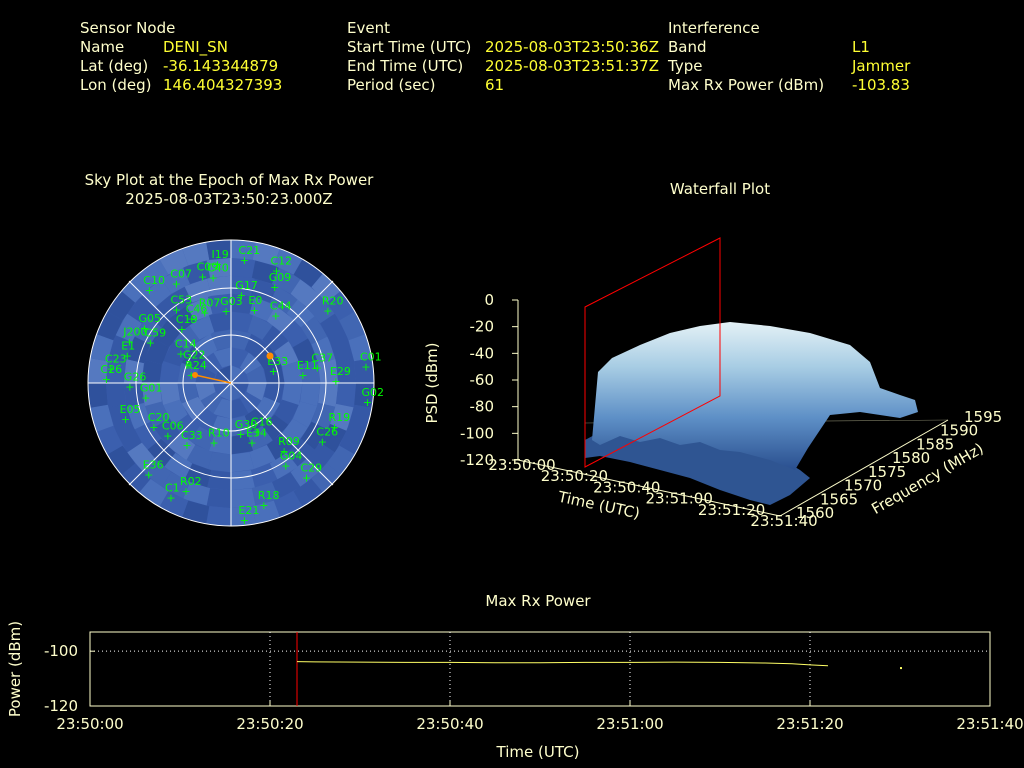 Image resolution: width=1024 pixels, height=768 pixels. I want to click on sensor-name-value: DENI_SN, so click(195, 47).